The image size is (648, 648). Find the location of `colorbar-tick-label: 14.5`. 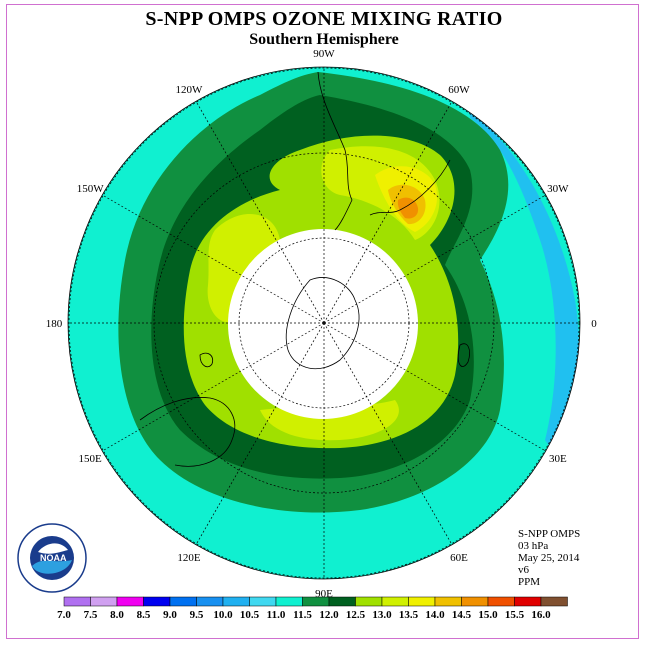

colorbar-tick-label: 14.5 is located at coordinates (462, 615).